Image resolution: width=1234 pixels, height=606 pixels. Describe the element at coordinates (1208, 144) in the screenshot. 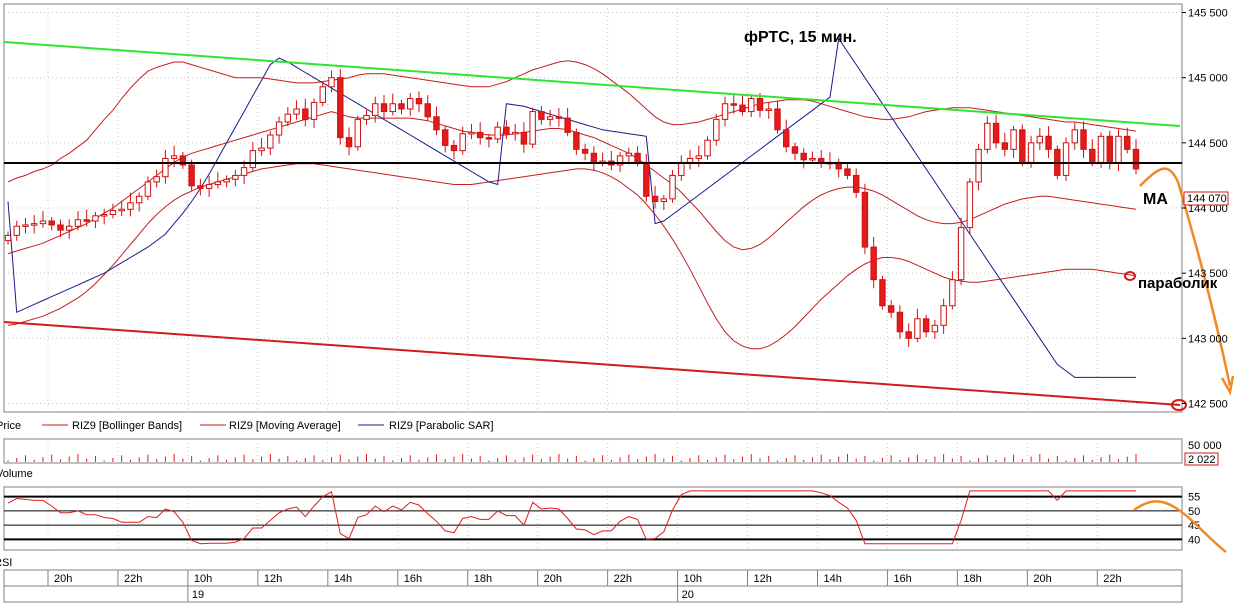

I see `price-tick-label: 144 500` at that location.